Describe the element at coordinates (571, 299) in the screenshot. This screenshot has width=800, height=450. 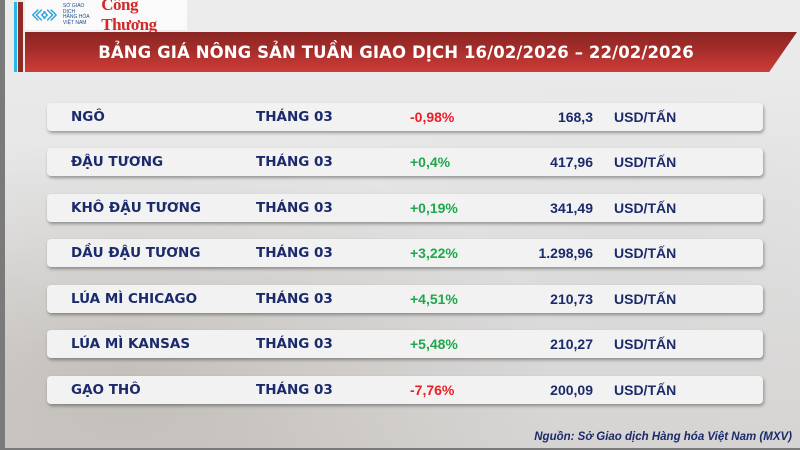
I see `price-value: 210,73` at that location.